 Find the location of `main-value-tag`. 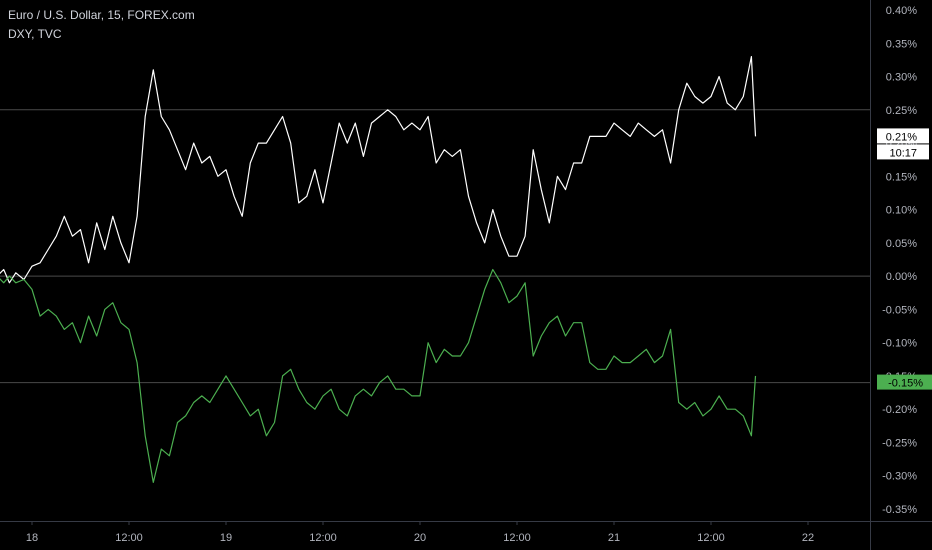

main-value-tag is located at coordinates (903, 136).